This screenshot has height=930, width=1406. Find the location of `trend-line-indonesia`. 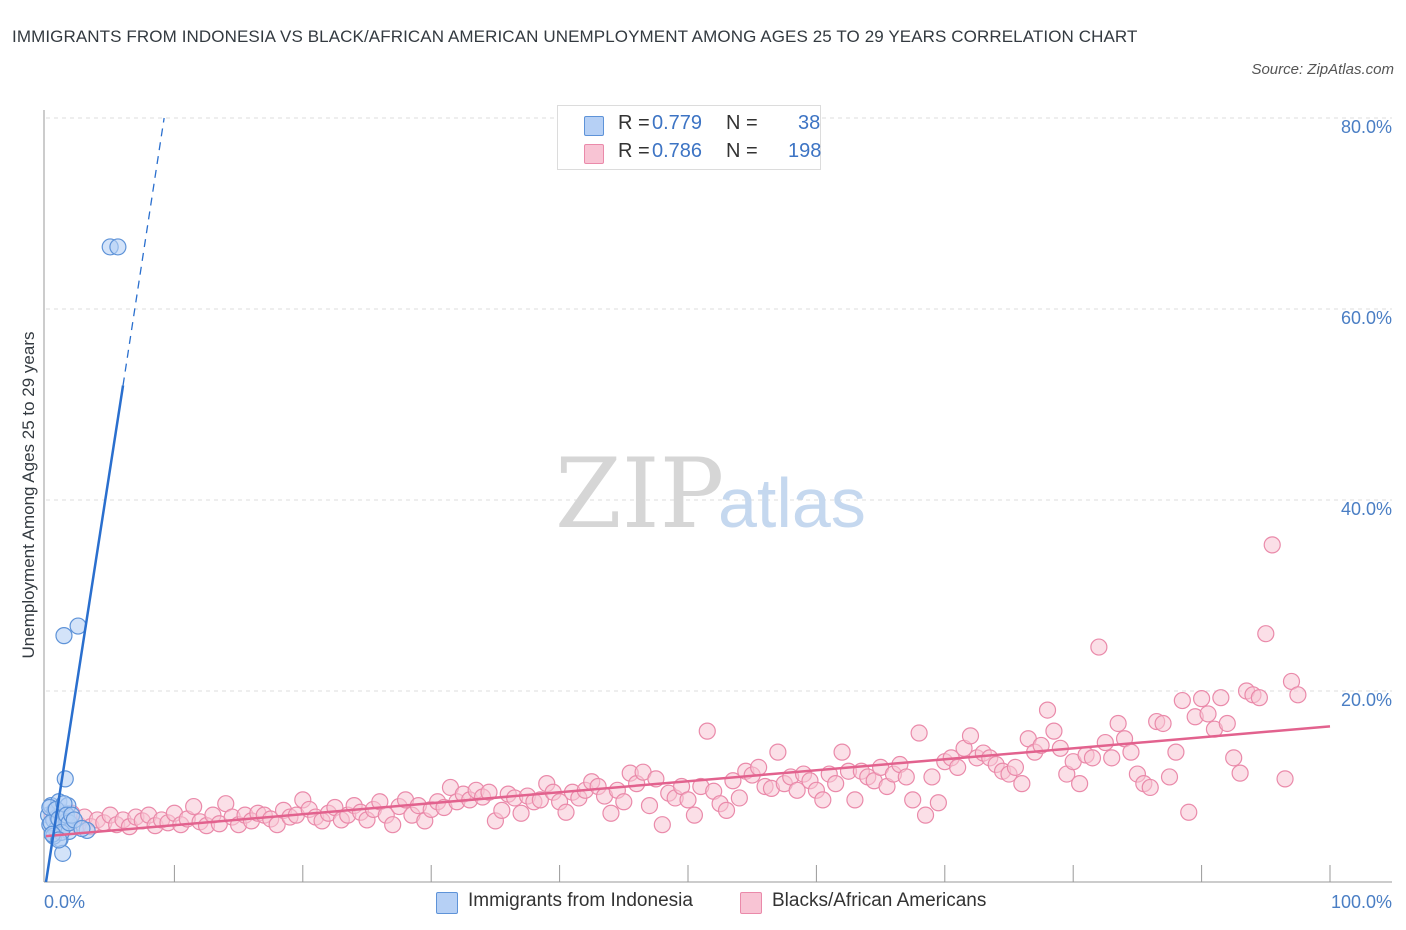

trend-line-indonesia is located at coordinates (84, 634).